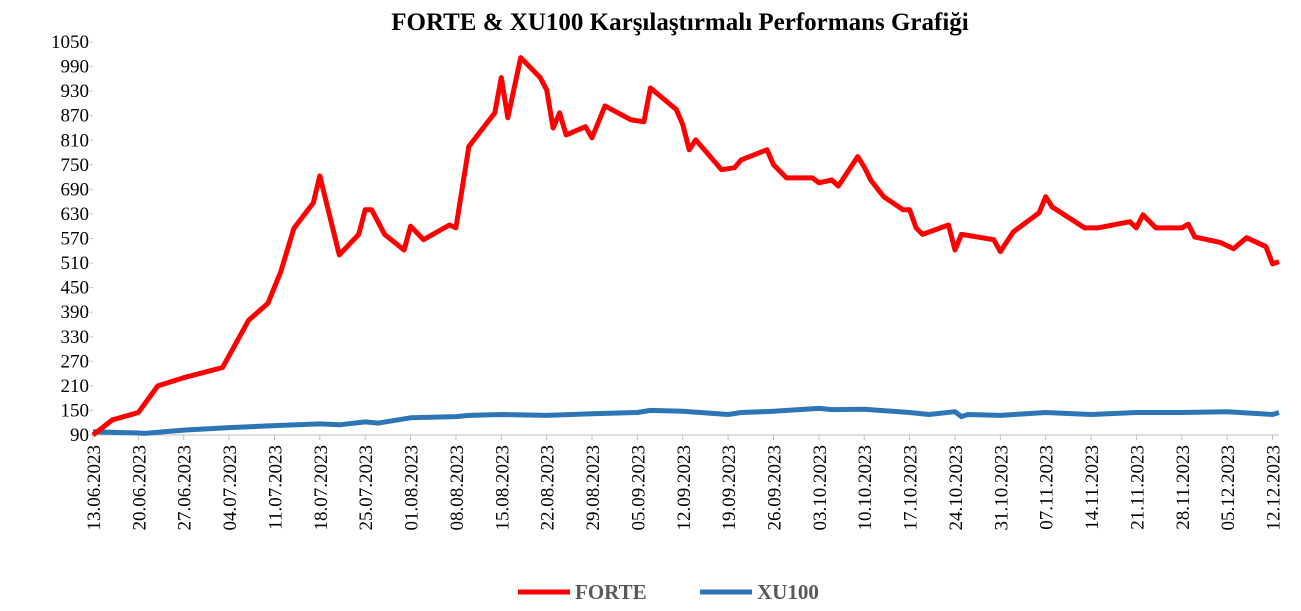  Describe the element at coordinates (75, 140) in the screenshot. I see `y-tick-label: 810` at that location.